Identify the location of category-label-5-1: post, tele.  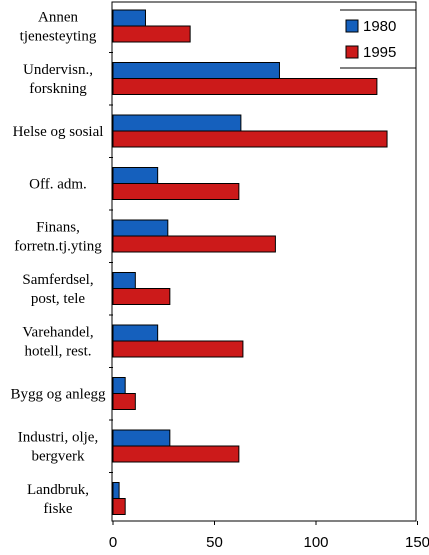
(58, 299).